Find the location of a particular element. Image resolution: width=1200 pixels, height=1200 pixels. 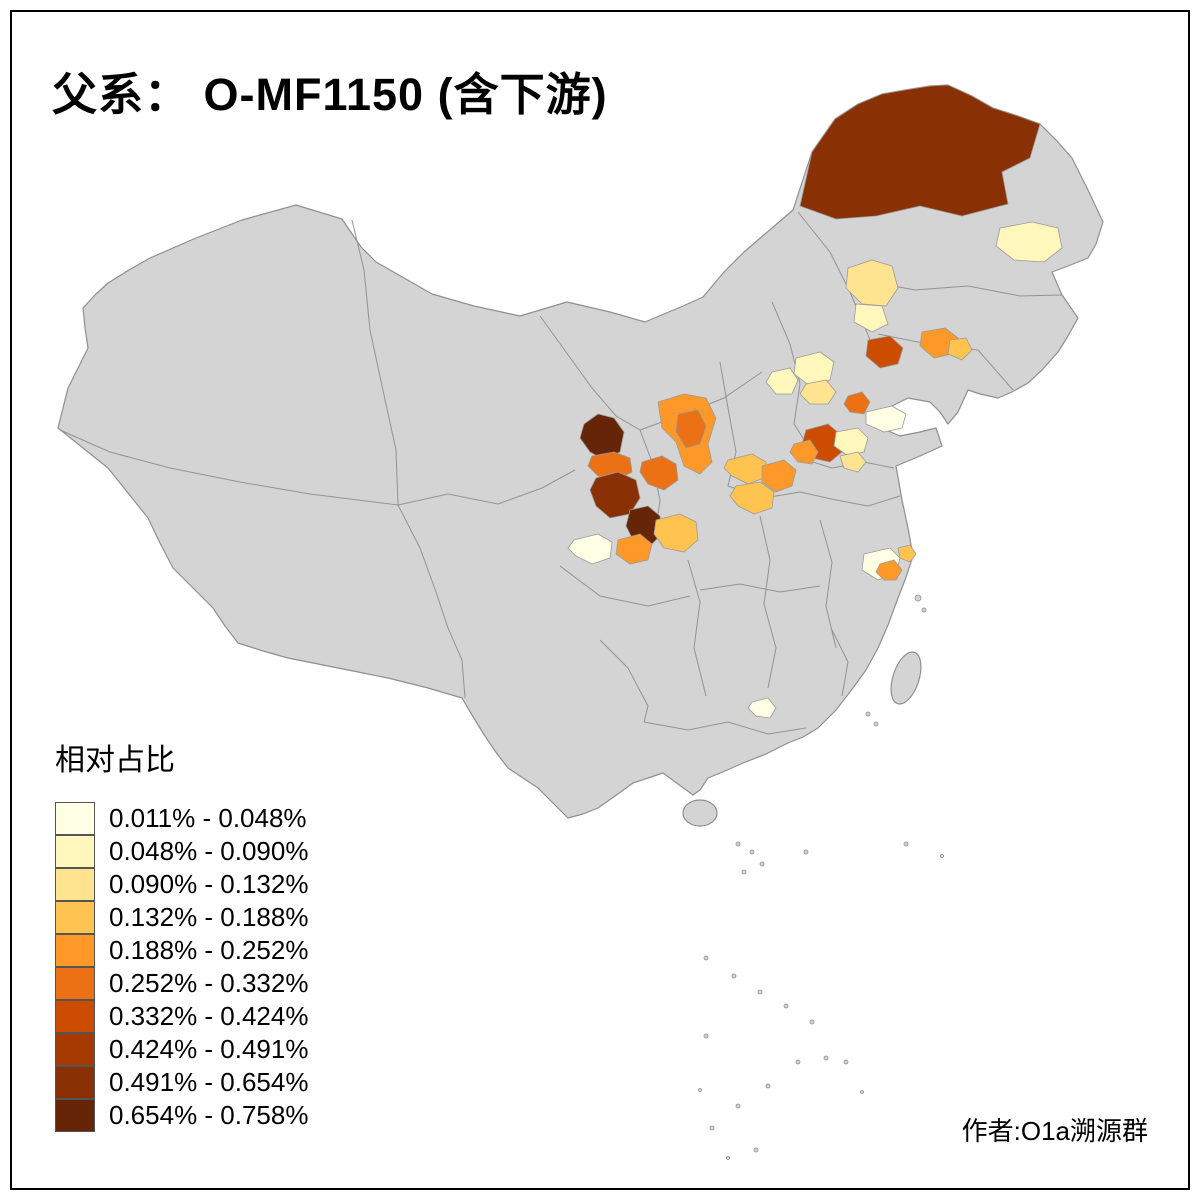

legend-label: 0.424% - 0.491% is located at coordinates (209, 1049).